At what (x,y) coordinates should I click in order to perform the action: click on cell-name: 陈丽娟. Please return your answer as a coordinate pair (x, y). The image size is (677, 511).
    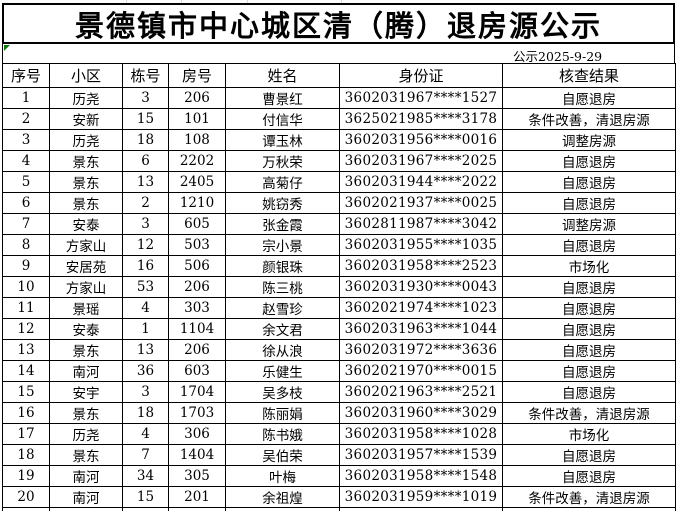
    Looking at the image, I should click on (282, 413).